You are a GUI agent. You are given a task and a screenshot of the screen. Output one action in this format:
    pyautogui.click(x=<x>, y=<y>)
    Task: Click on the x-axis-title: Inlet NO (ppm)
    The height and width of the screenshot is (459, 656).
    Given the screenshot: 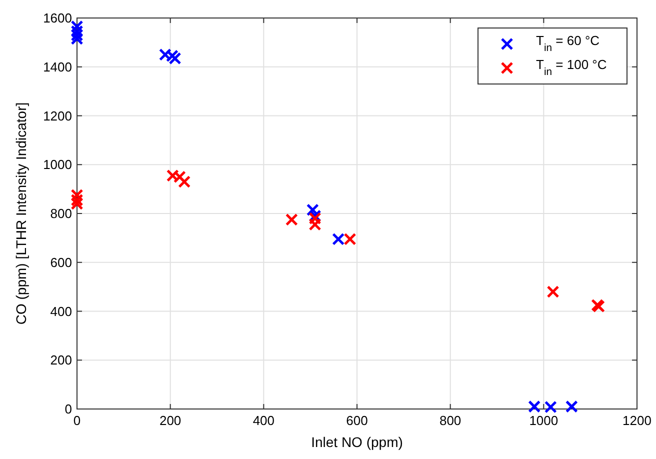 What is the action you would take?
    pyautogui.click(x=357, y=442)
    